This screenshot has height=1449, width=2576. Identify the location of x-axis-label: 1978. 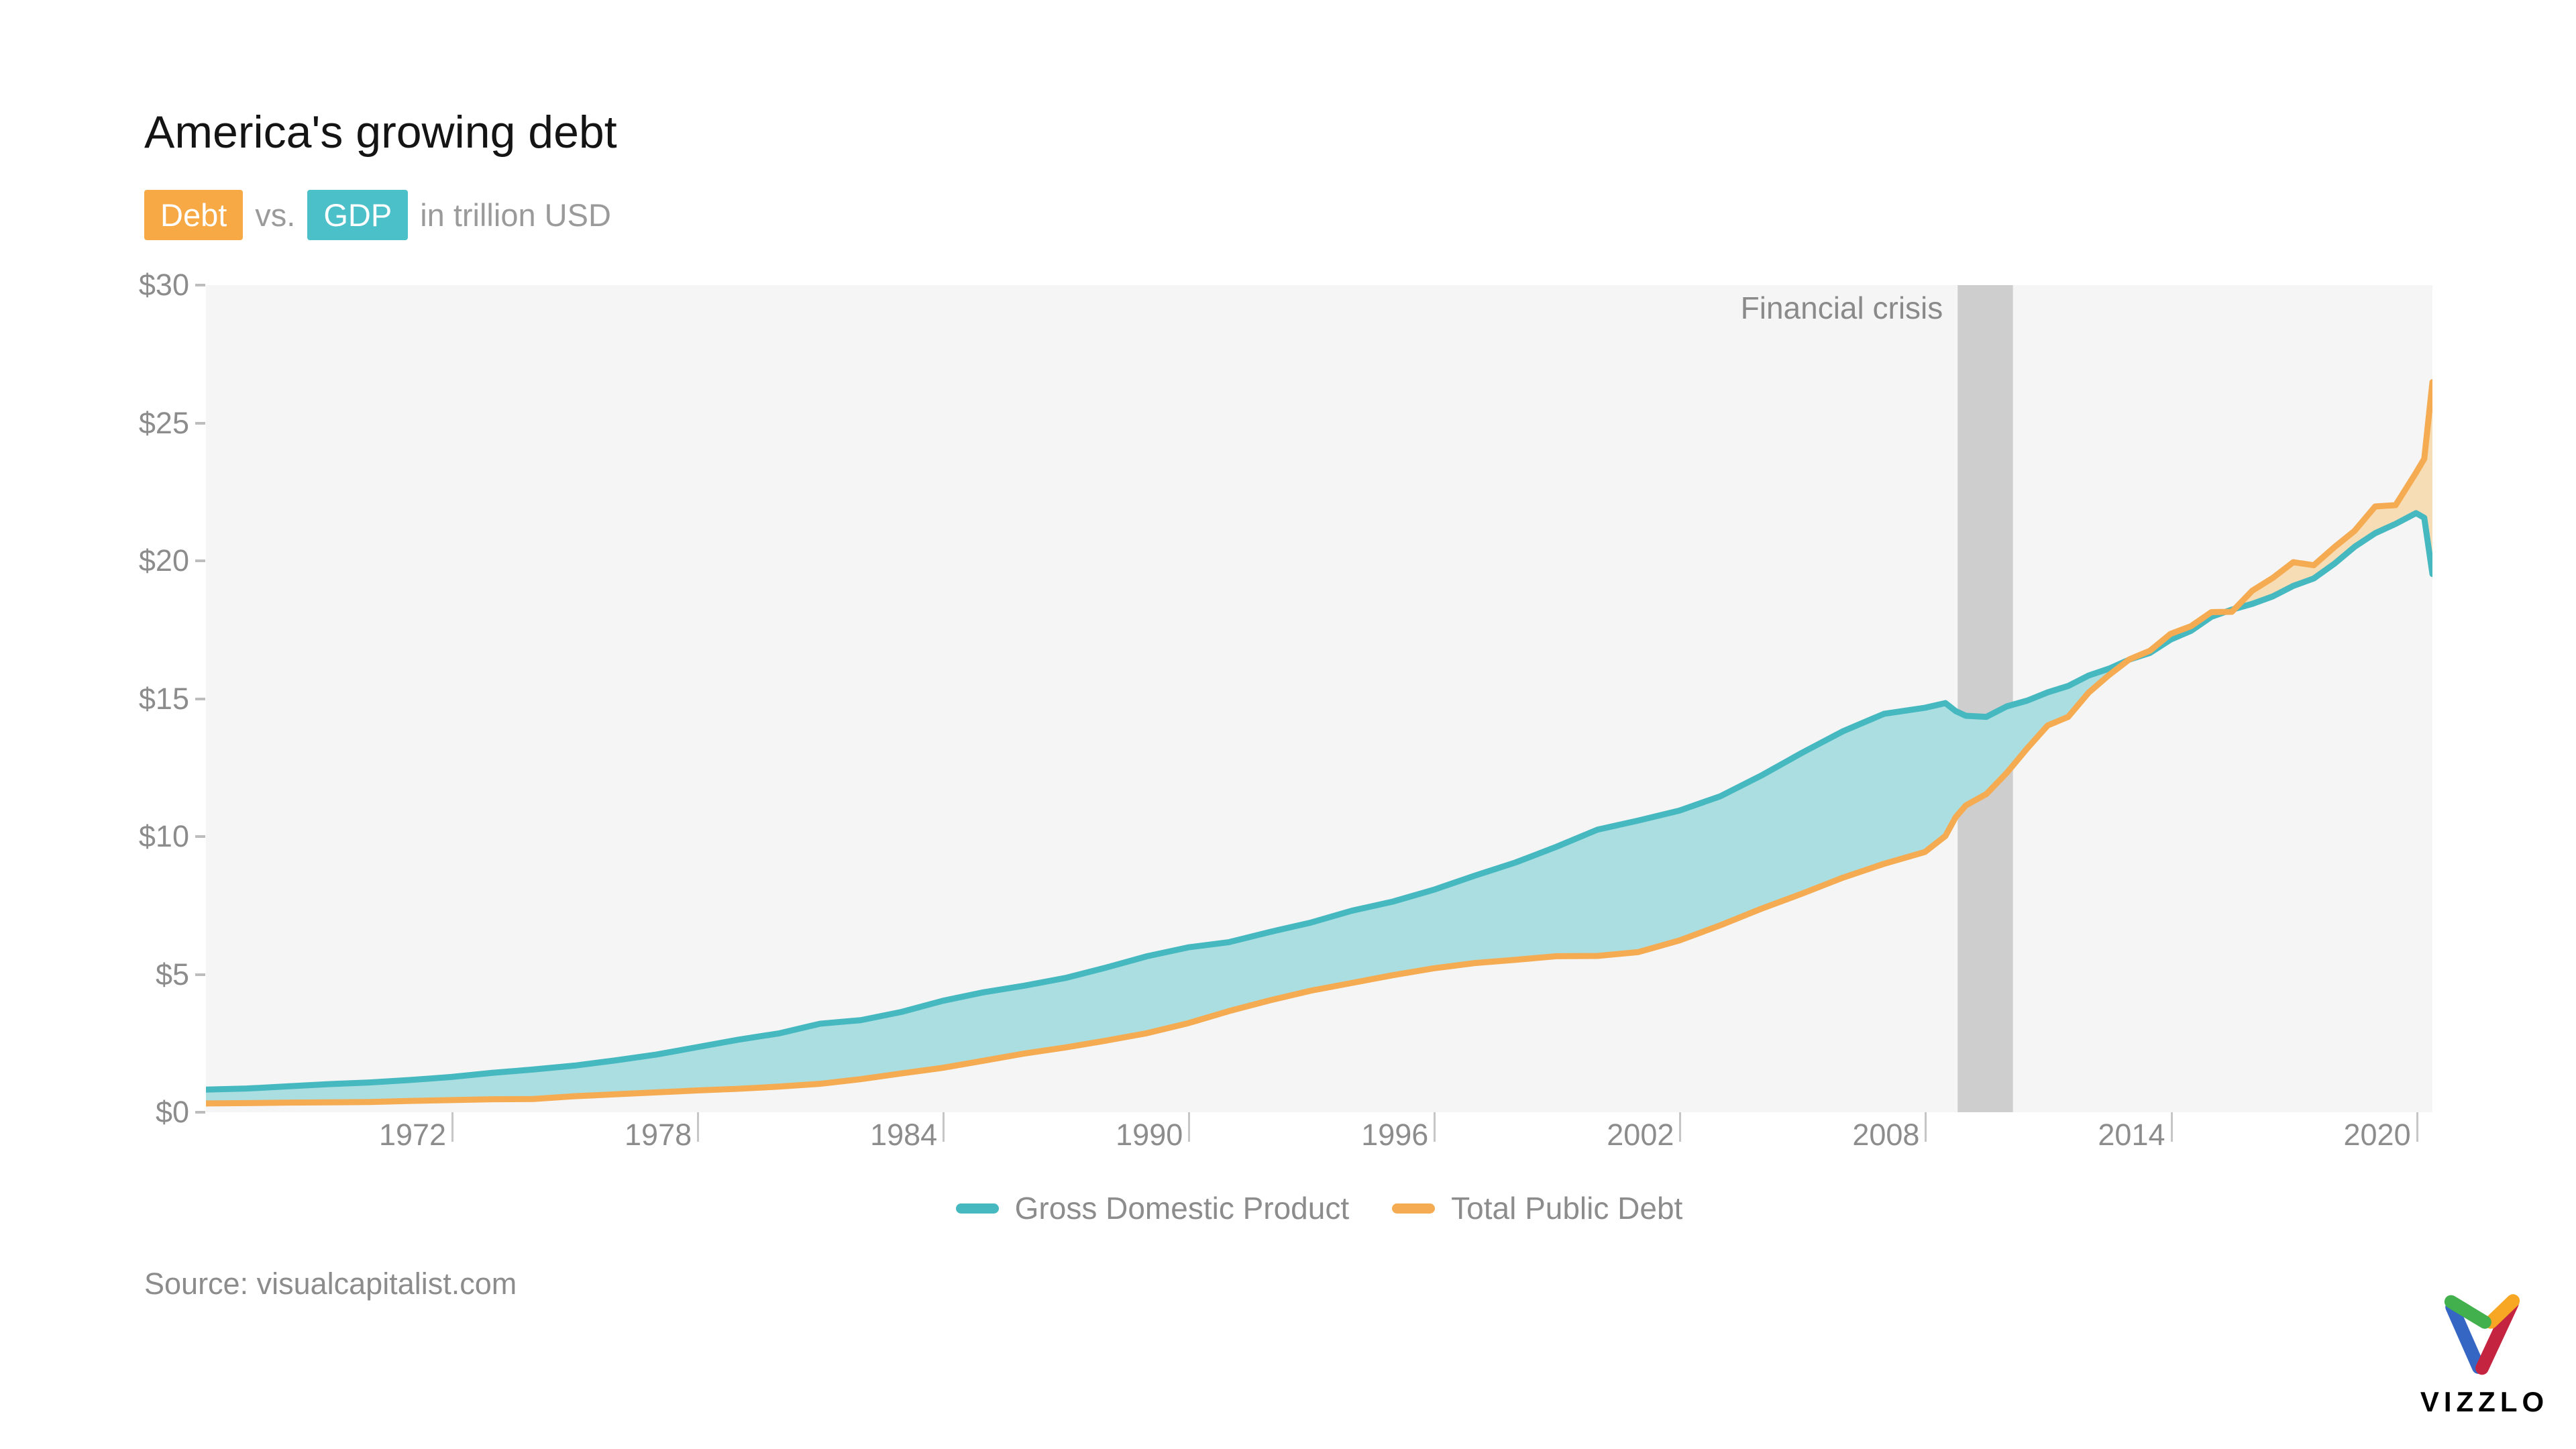
(658, 1135).